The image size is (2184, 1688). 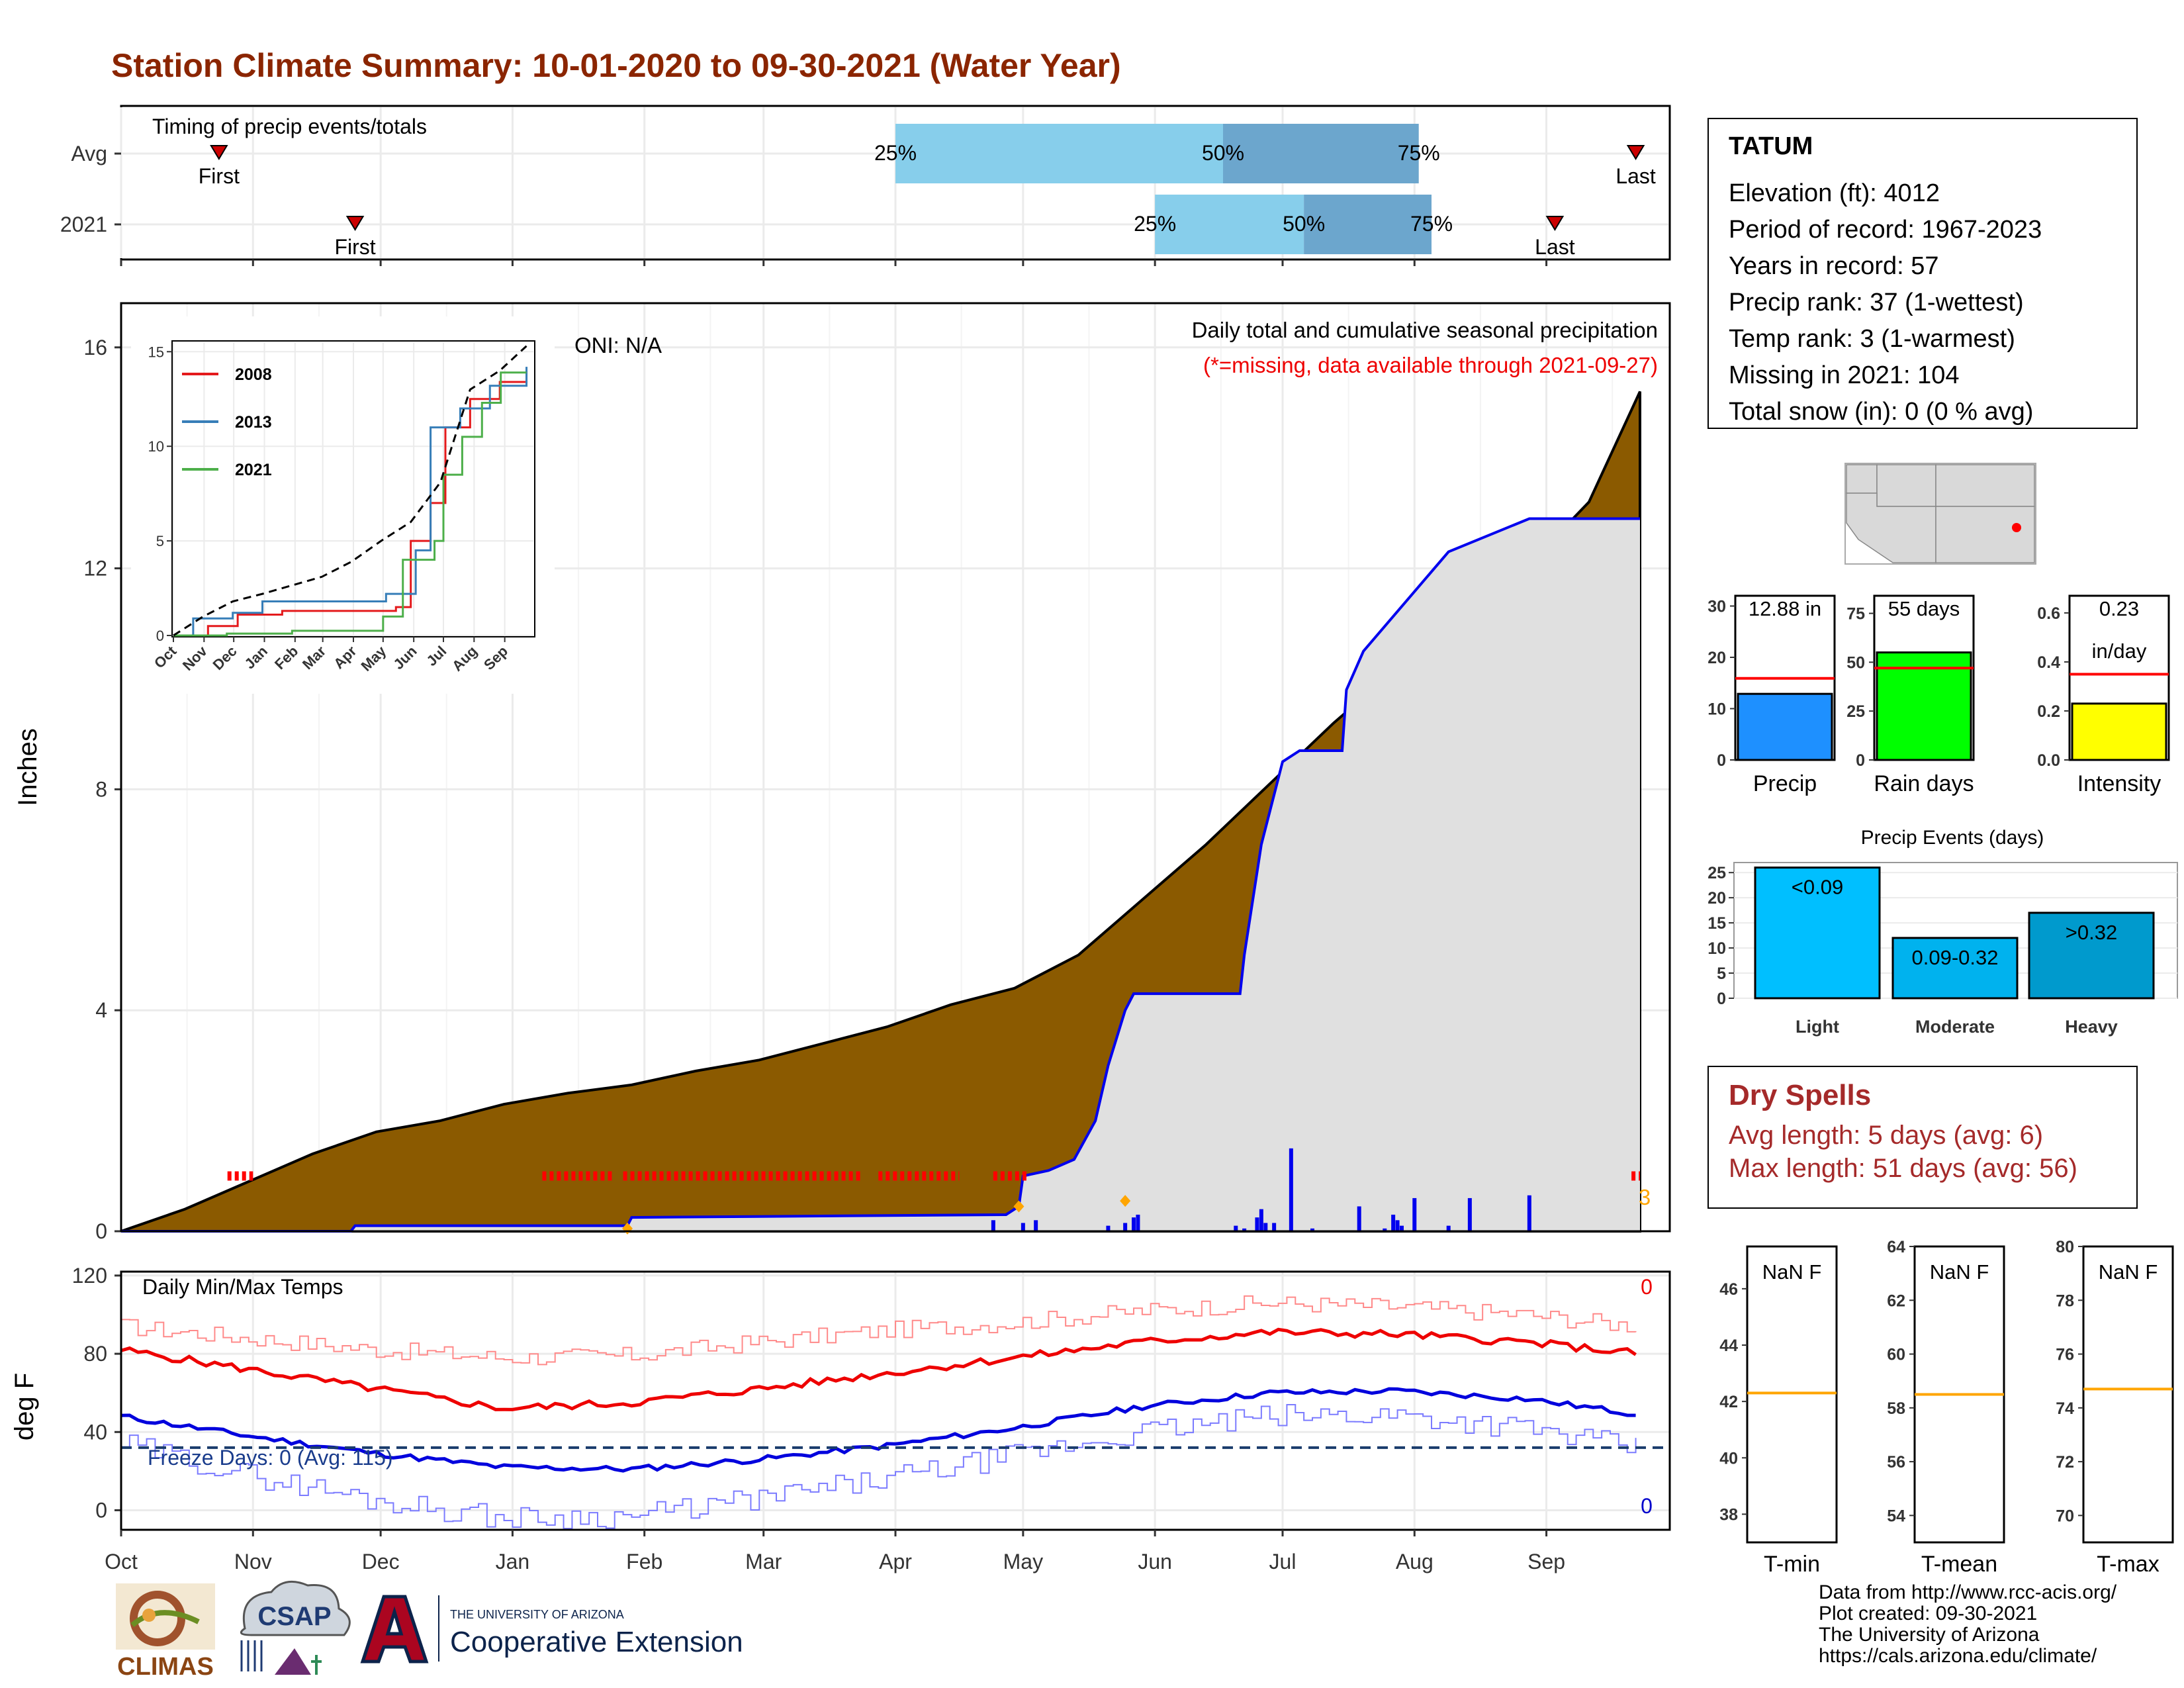 What do you see at coordinates (879, 1467) in the screenshot?
I see `record-min-line` at bounding box center [879, 1467].